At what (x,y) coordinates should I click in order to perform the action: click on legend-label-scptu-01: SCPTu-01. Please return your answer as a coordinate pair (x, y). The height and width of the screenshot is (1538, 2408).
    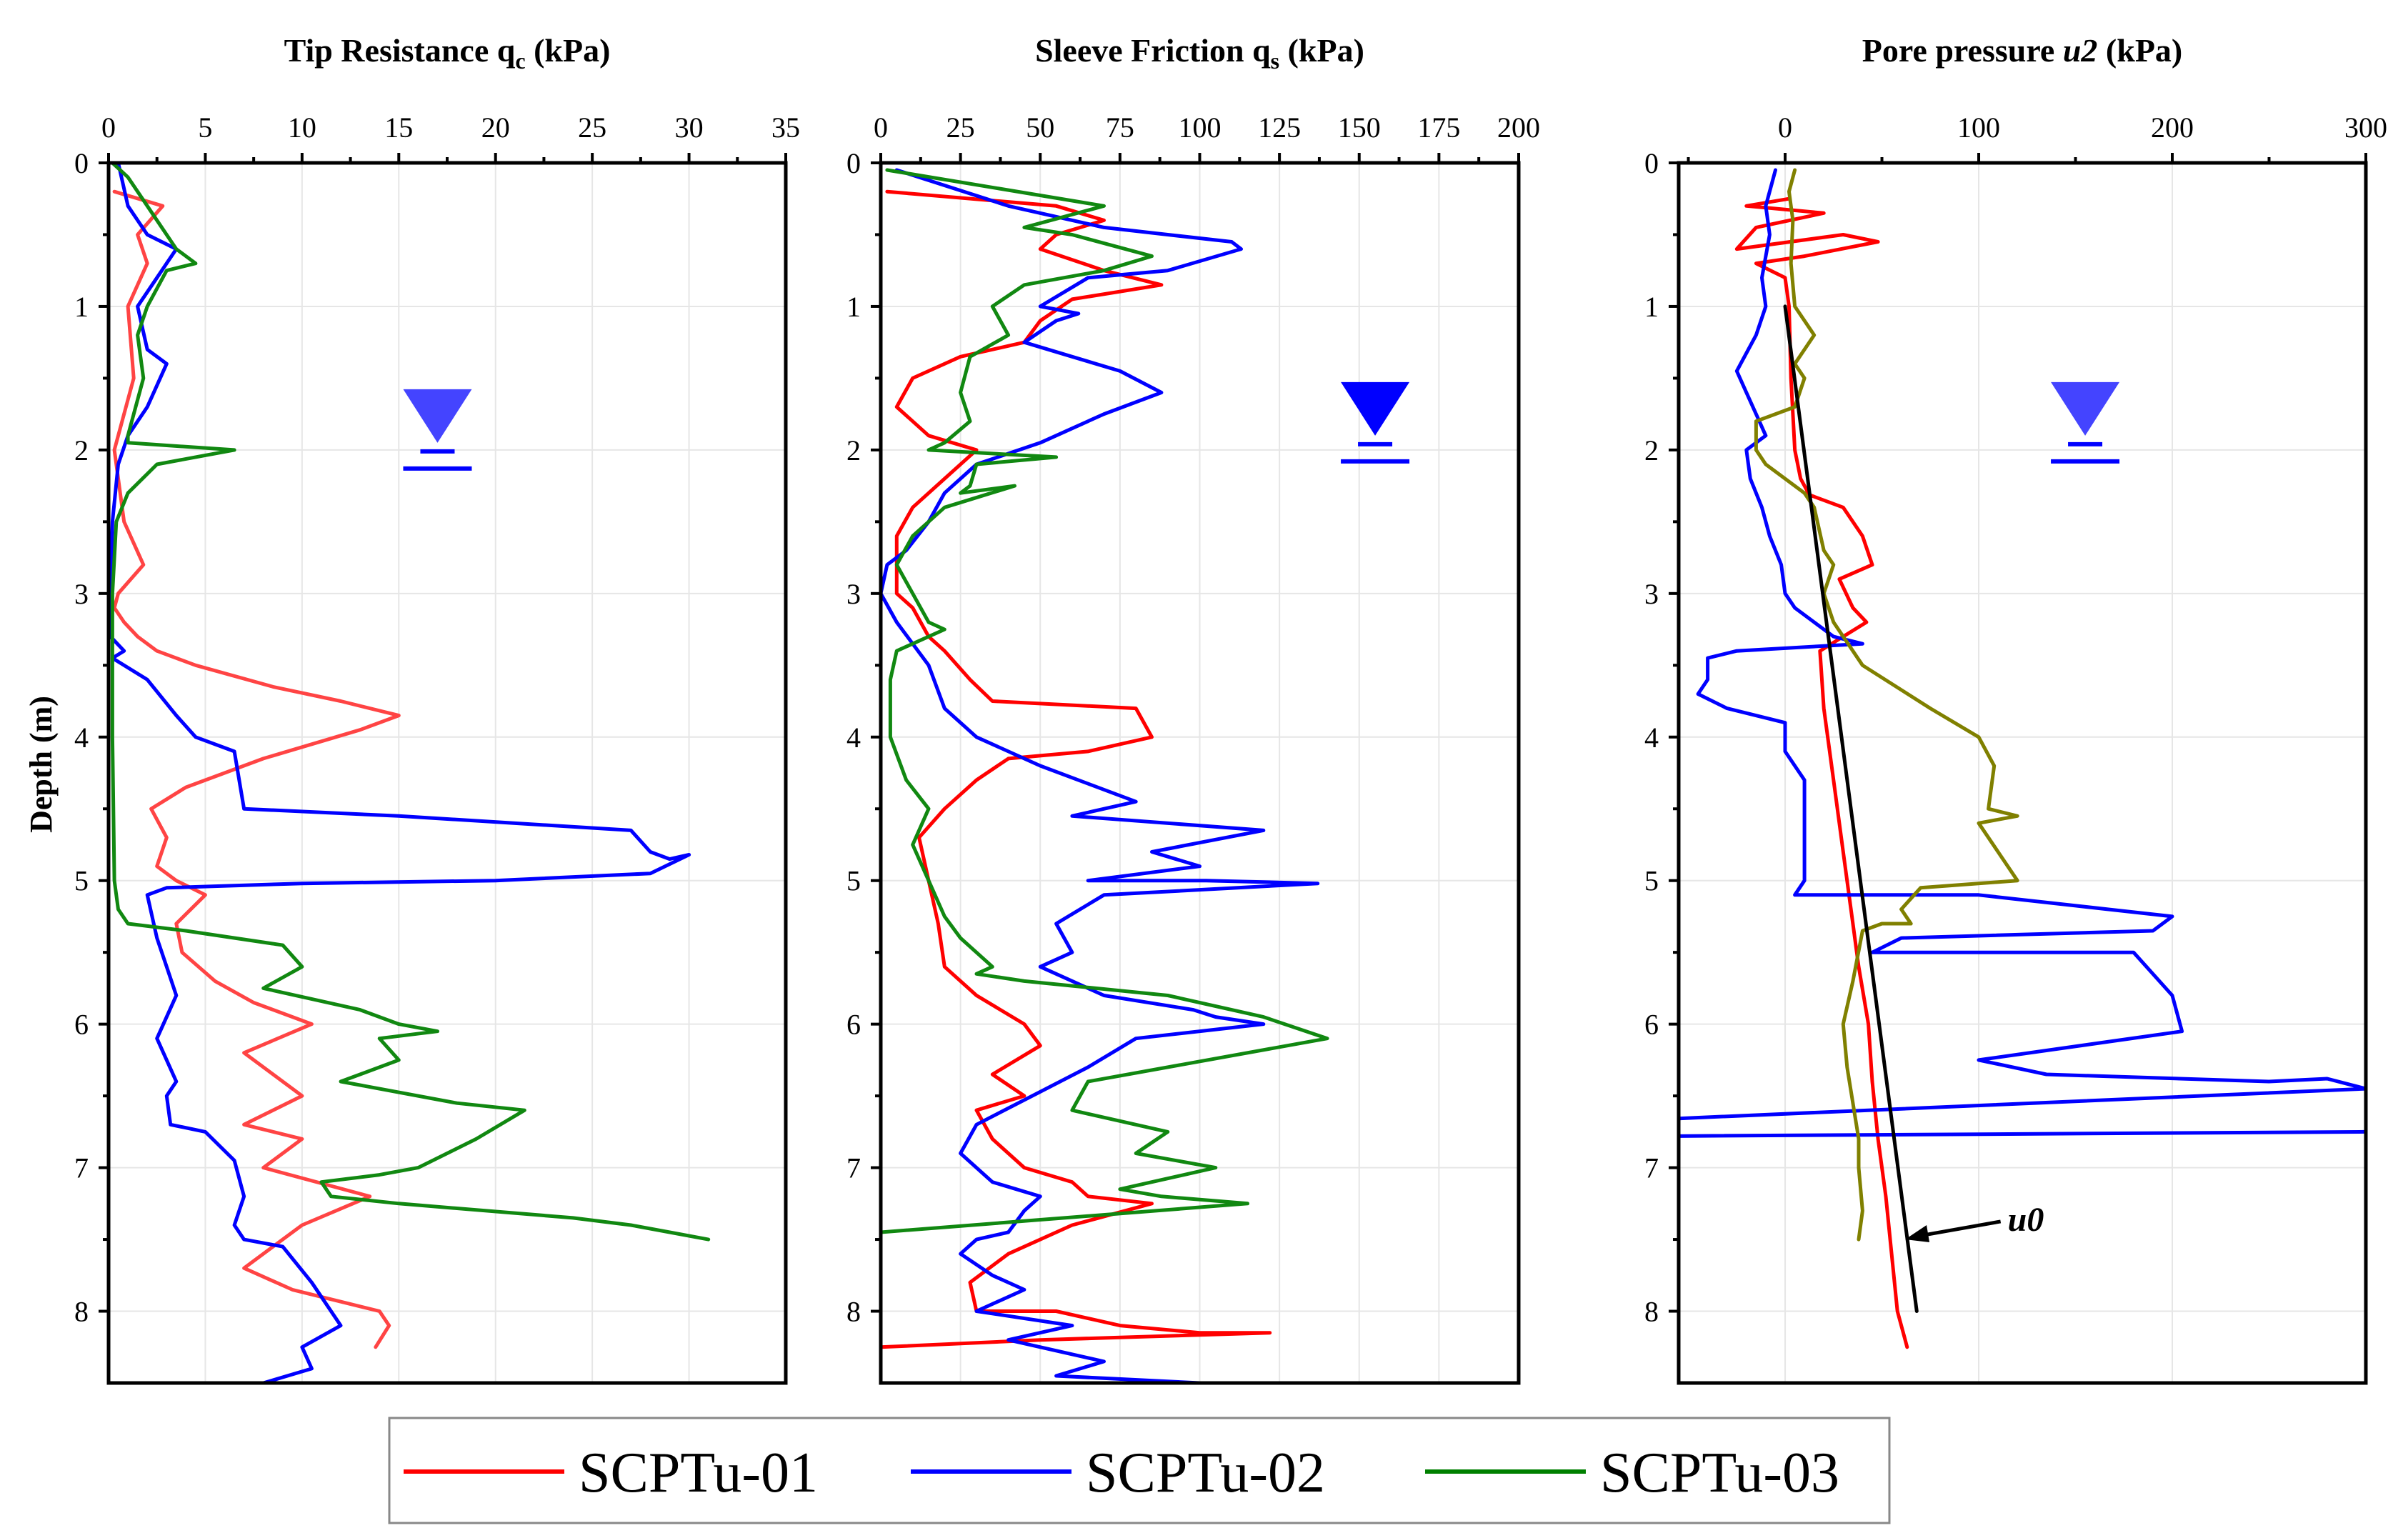
    Looking at the image, I should click on (698, 1473).